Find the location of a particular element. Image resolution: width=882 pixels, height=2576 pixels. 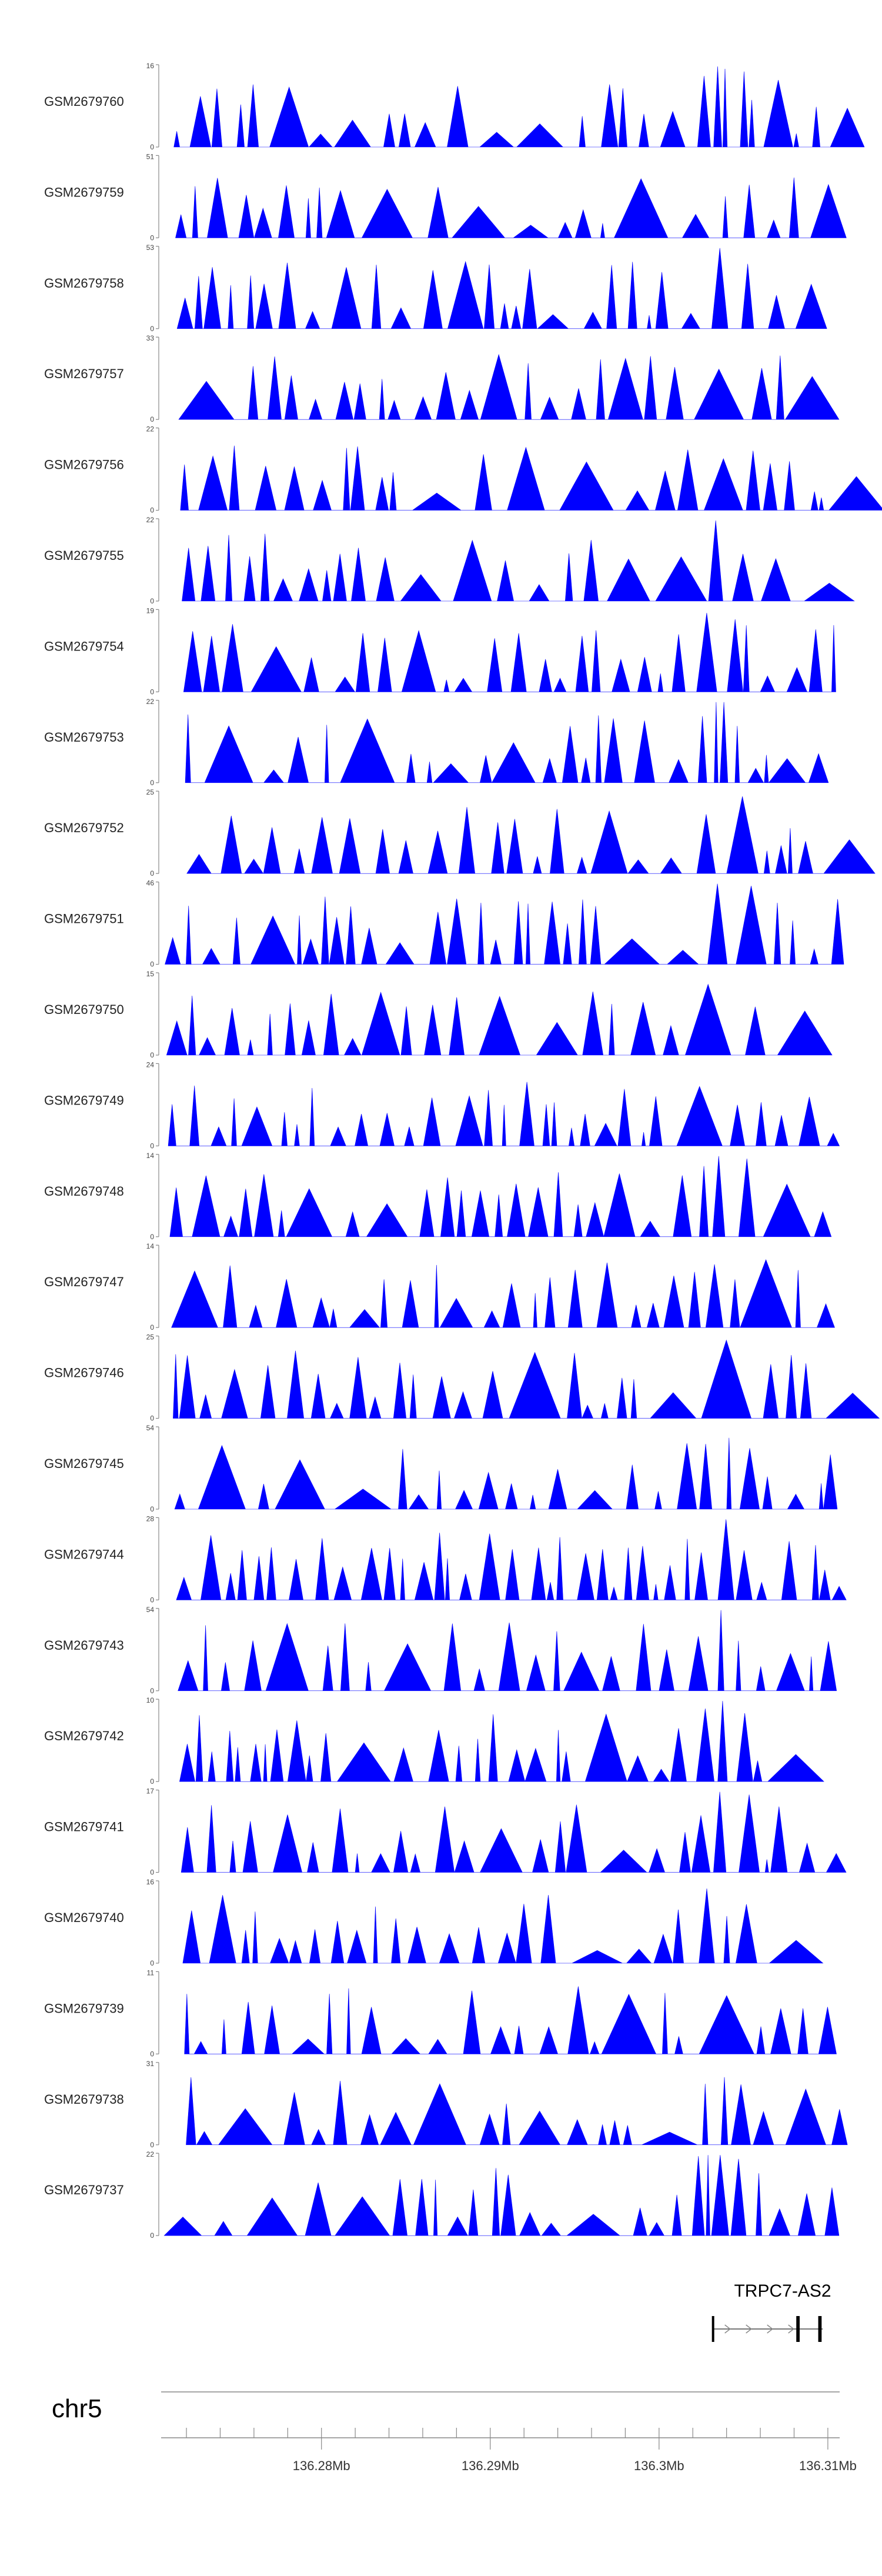

track-label: GSM2679751 is located at coordinates (84, 919).